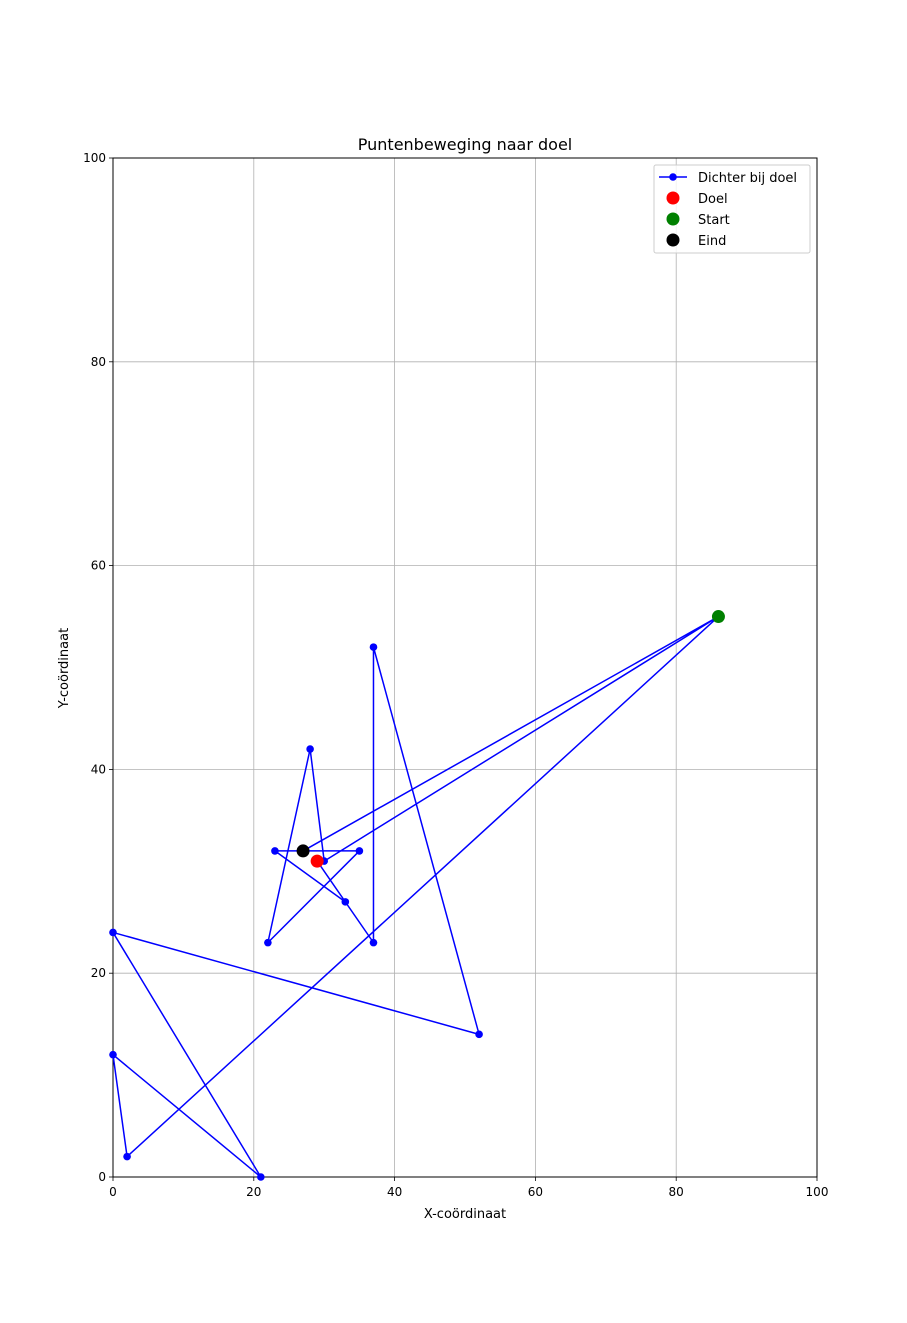 The height and width of the screenshot is (1323, 907). Describe the element at coordinates (718, 616) in the screenshot. I see `scatter-point-start` at that location.